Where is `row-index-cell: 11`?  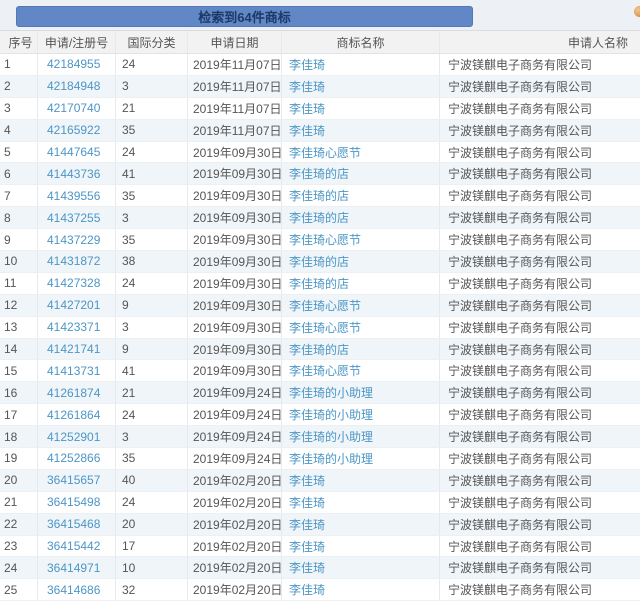
row-index-cell: 11 is located at coordinates (19, 283).